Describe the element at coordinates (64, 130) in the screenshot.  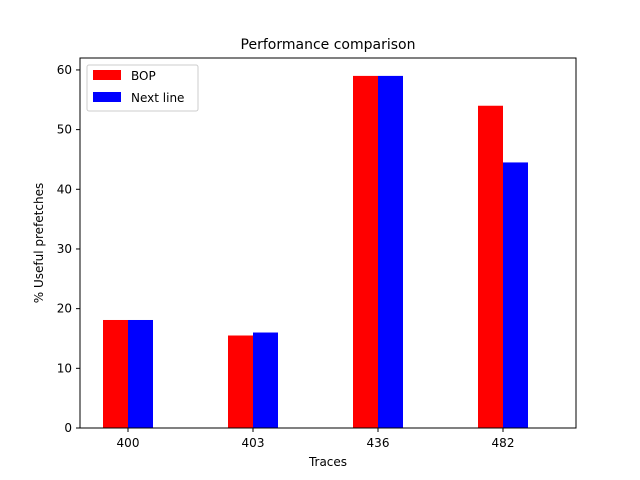
I see `y-tick-label: 50` at that location.